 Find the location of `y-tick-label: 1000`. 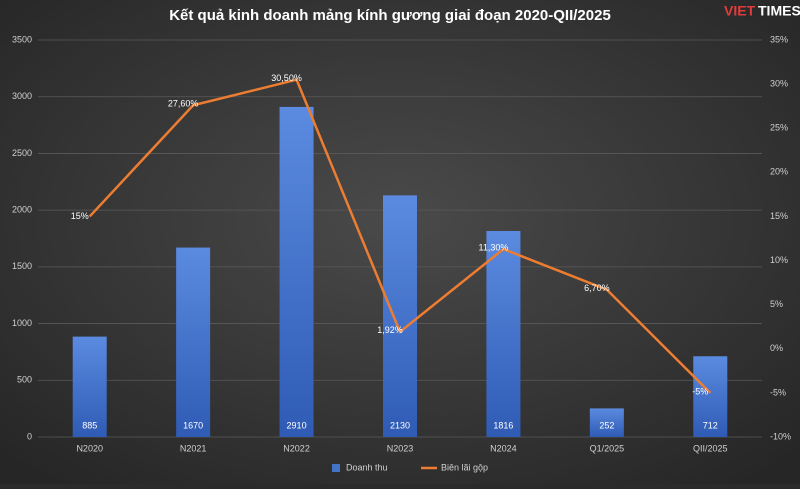

y-tick-label: 1000 is located at coordinates (22, 323).